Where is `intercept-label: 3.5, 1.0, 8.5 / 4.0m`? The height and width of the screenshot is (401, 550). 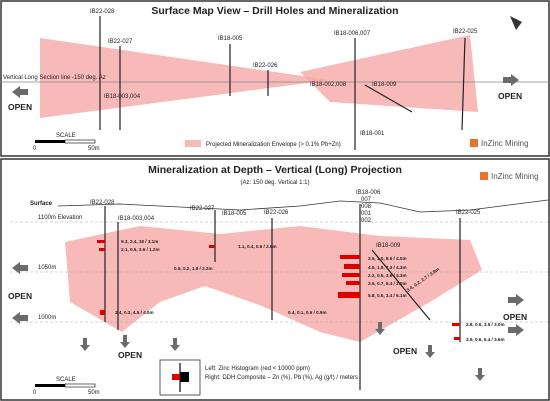
intercept-label: 3.5, 1.0, 8.5 / 4.0m is located at coordinates (387, 258).